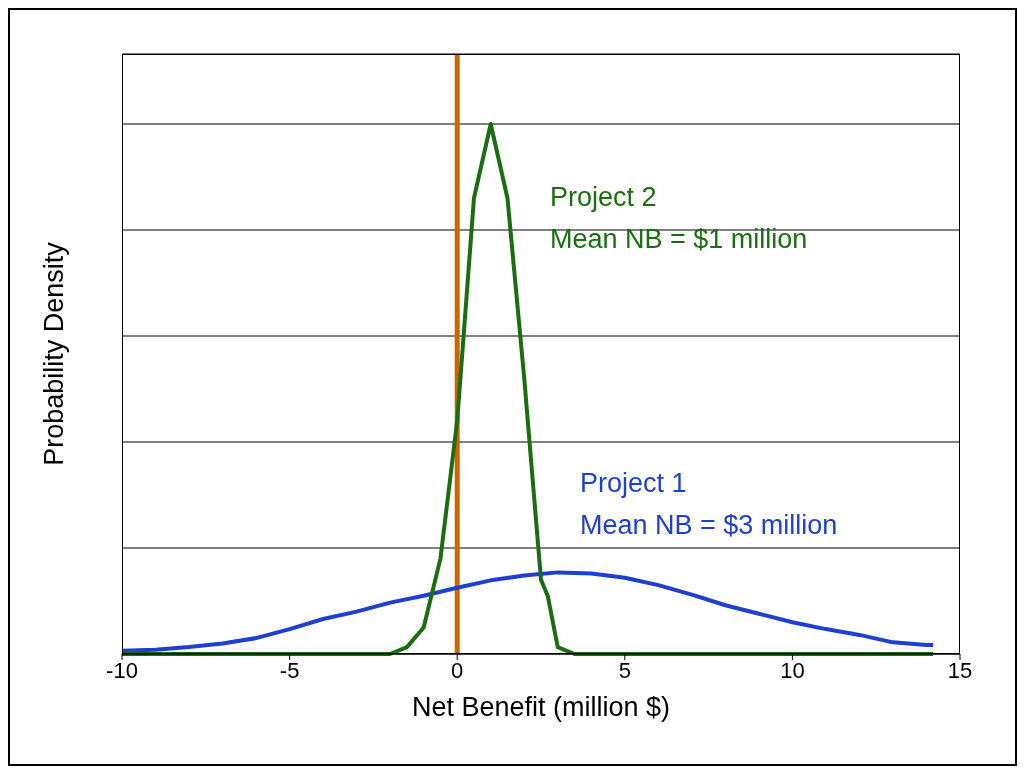 The width and height of the screenshot is (1025, 774). I want to click on x-tick-label: -10, so click(122, 670).